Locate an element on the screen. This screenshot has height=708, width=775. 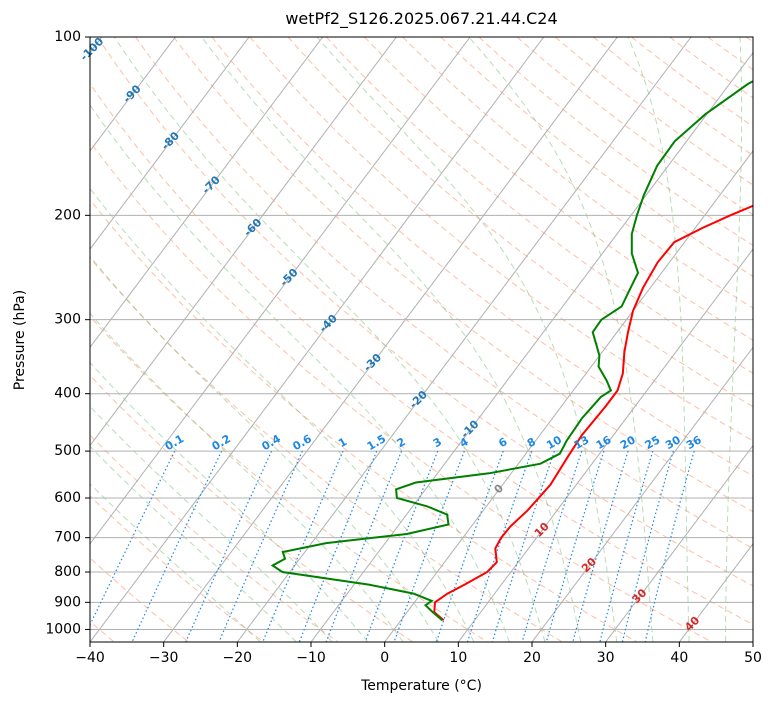
isotherm-label: -100 is located at coordinates (92, 49).